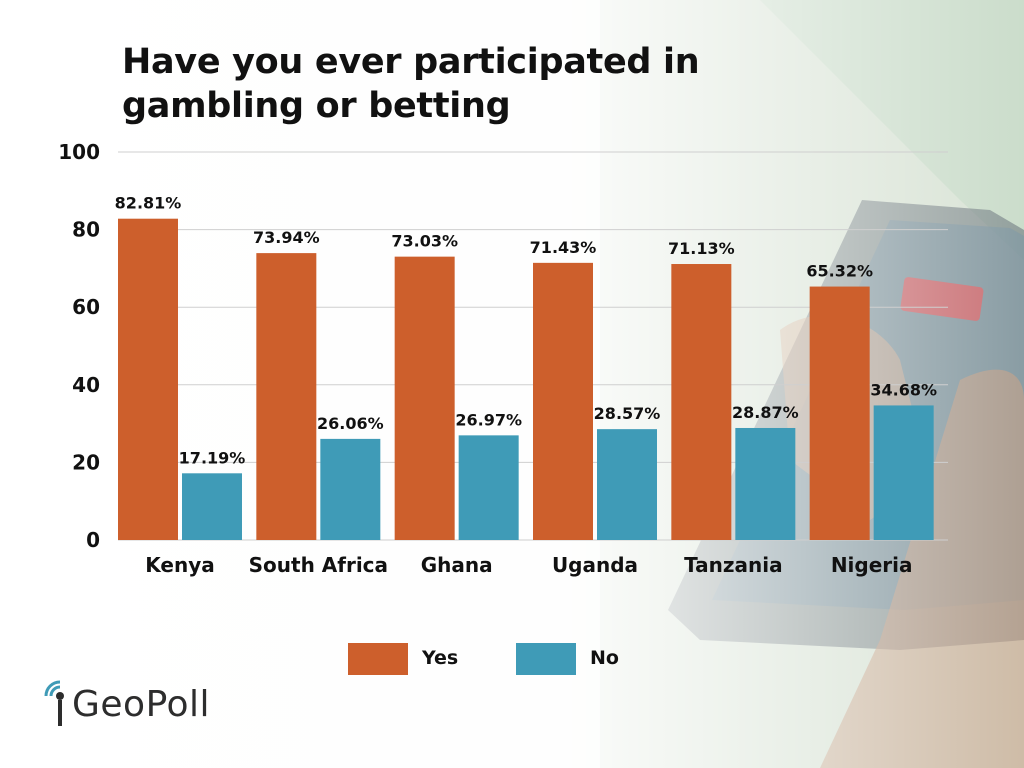  What do you see at coordinates (733, 565) in the screenshot?
I see `x-tick-label: Tanzania` at bounding box center [733, 565].